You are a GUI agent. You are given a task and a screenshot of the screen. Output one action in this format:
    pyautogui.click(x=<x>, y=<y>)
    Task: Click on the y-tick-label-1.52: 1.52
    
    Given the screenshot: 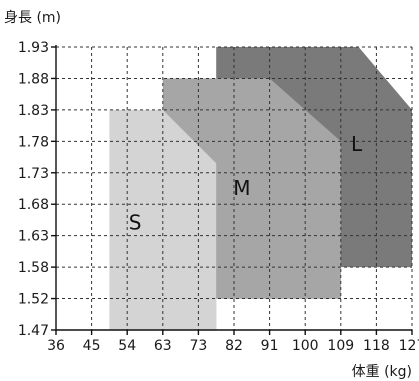 What is the action you would take?
    pyautogui.click(x=33, y=300)
    